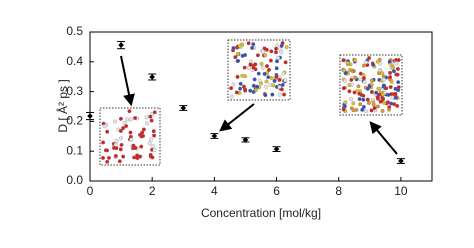 The height and width of the screenshot is (248, 474). I want to click on x-axis-label: Concentration [mol/kg], so click(261, 213).